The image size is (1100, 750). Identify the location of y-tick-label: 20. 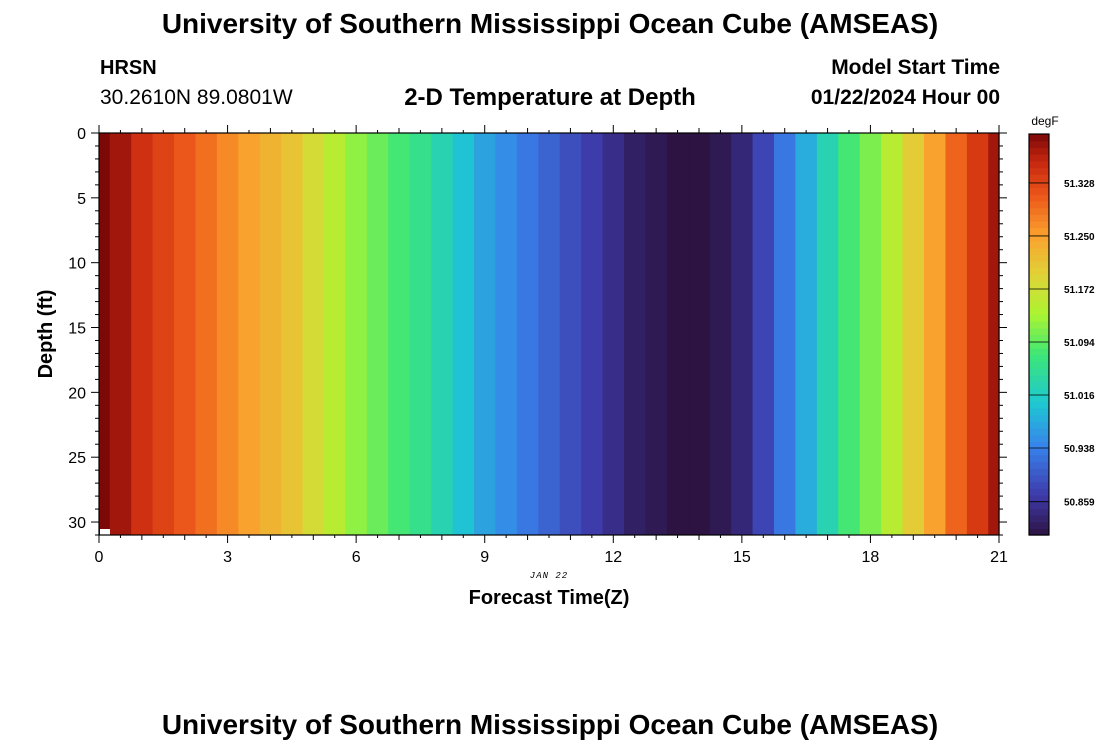
(77, 393).